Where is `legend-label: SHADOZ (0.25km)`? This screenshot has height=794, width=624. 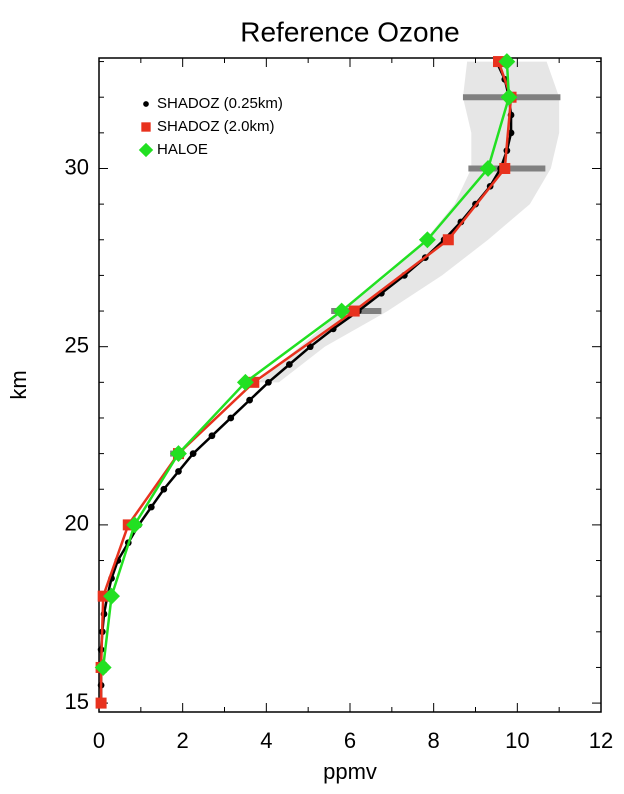 legend-label: SHADOZ (0.25km) is located at coordinates (220, 103).